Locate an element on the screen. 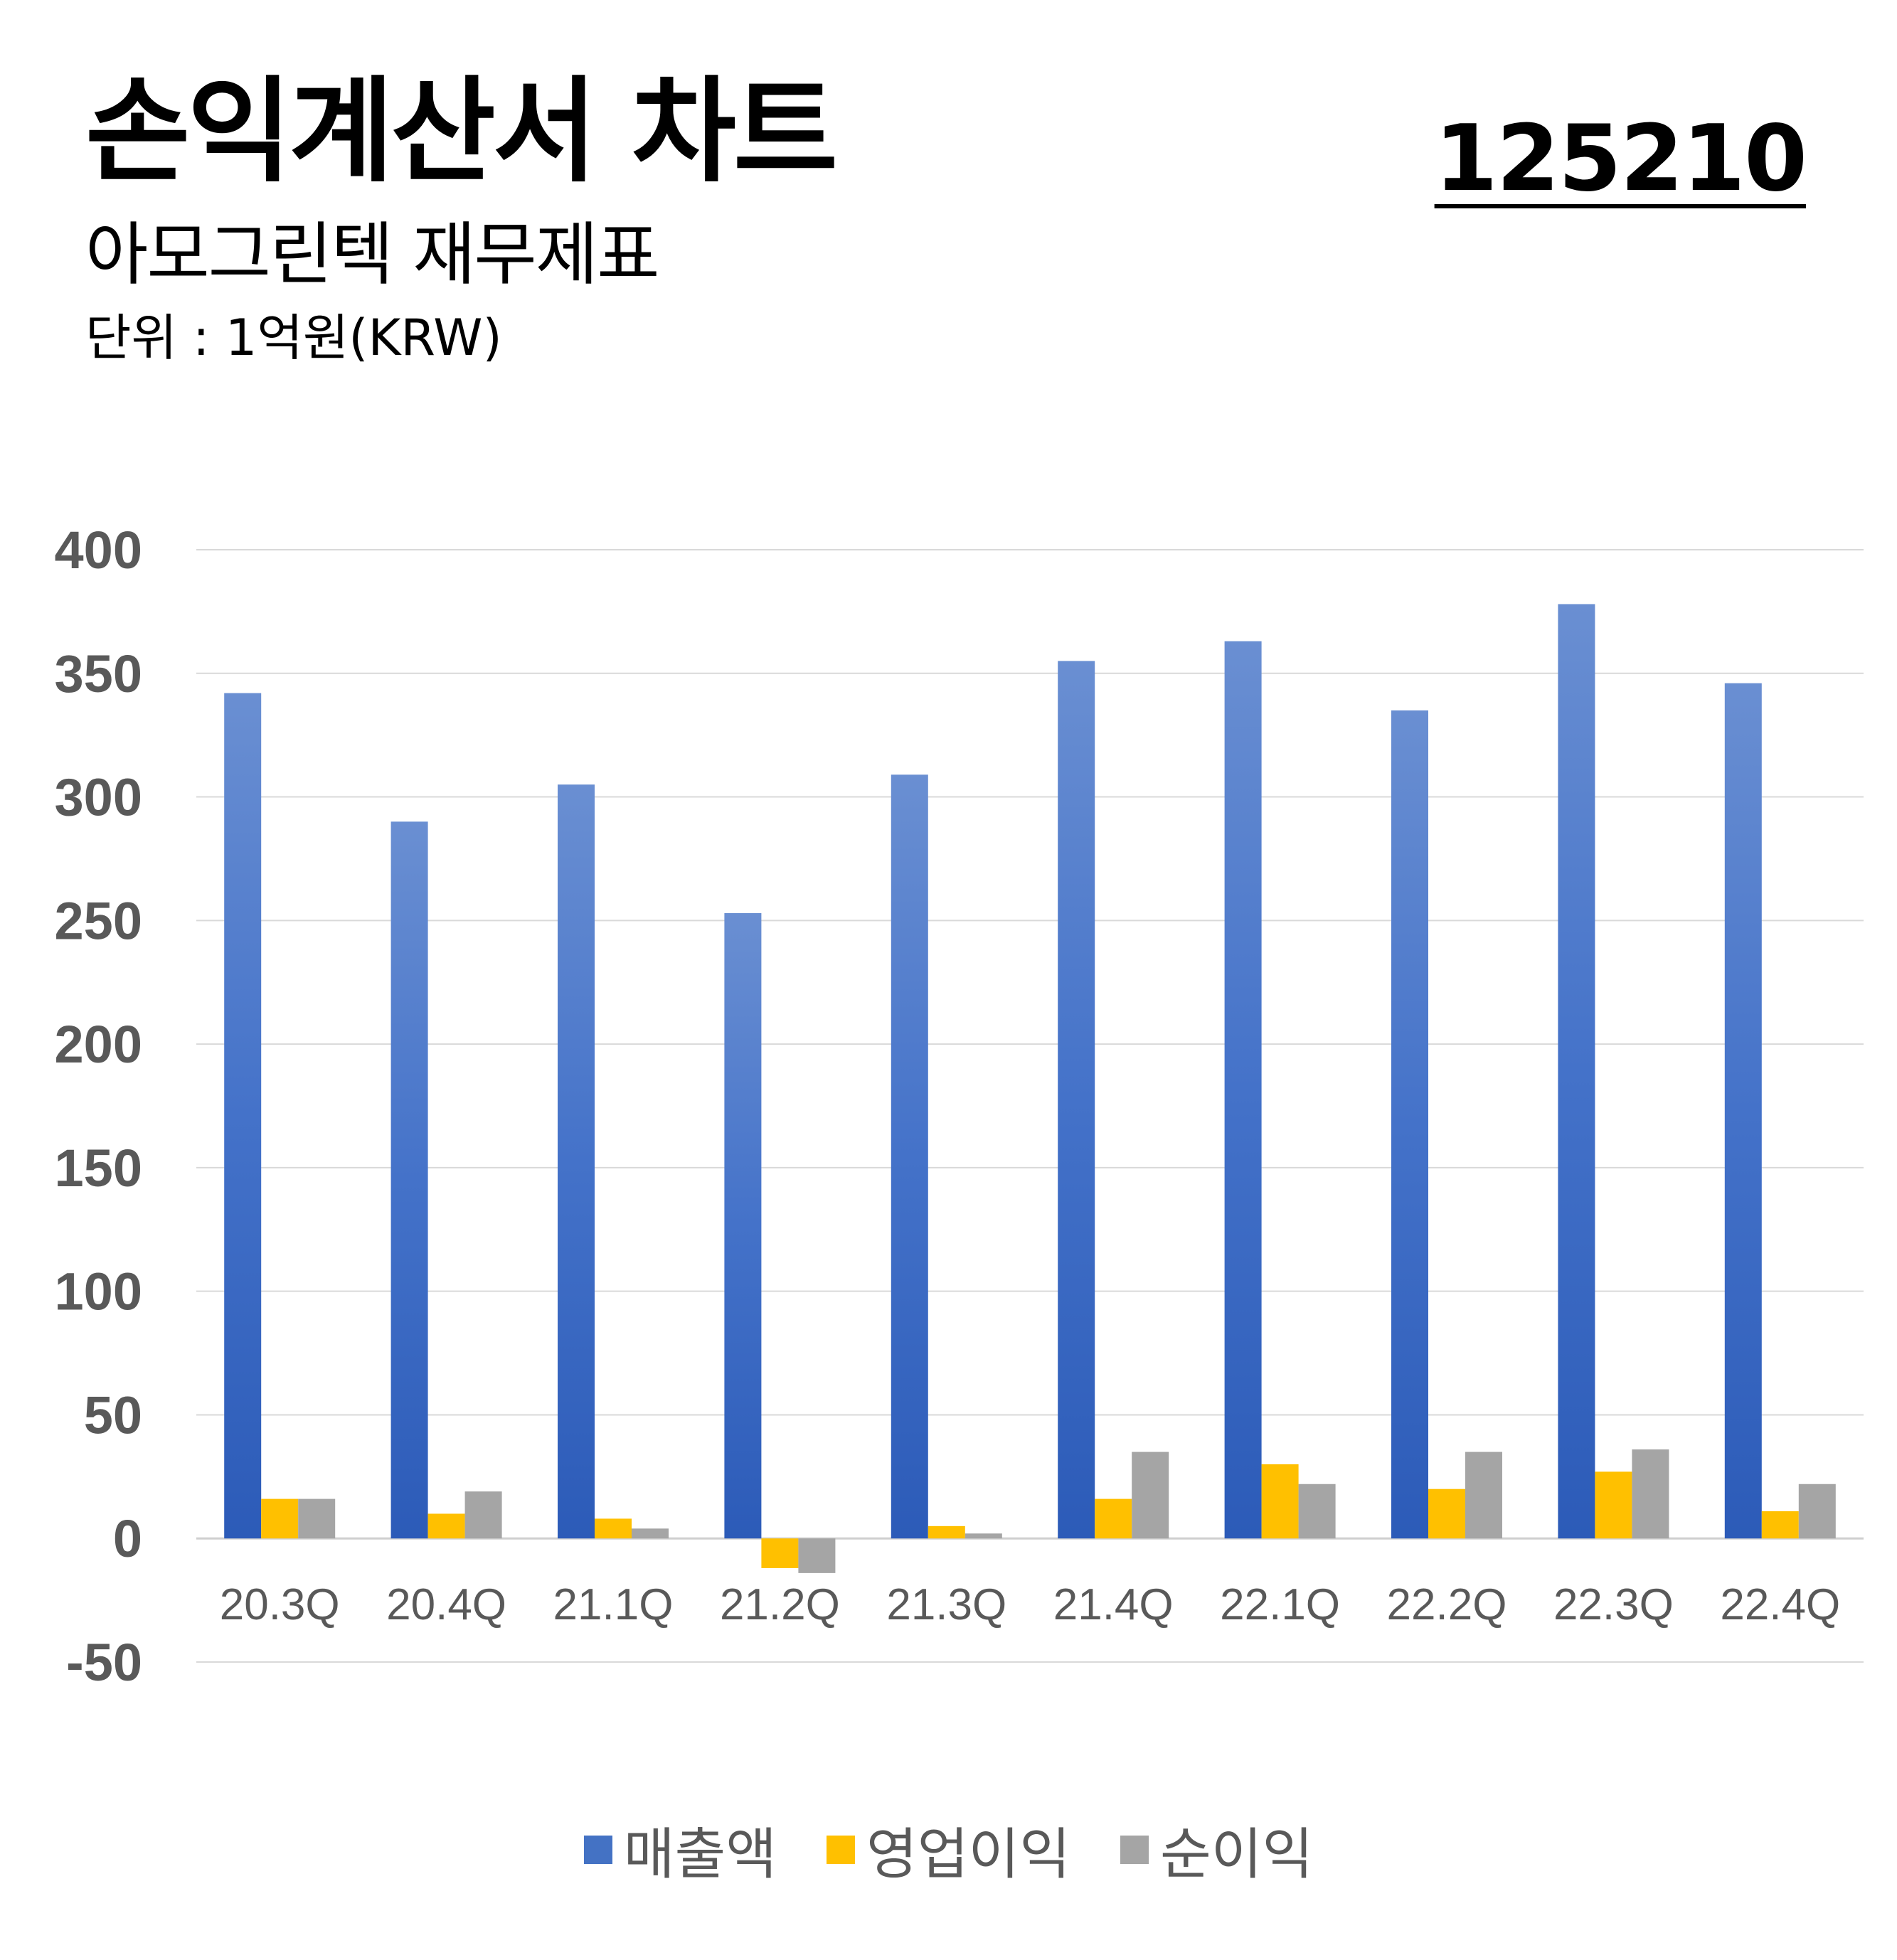  chart-title: 손익계산서 차트 is located at coordinates (461, 131).